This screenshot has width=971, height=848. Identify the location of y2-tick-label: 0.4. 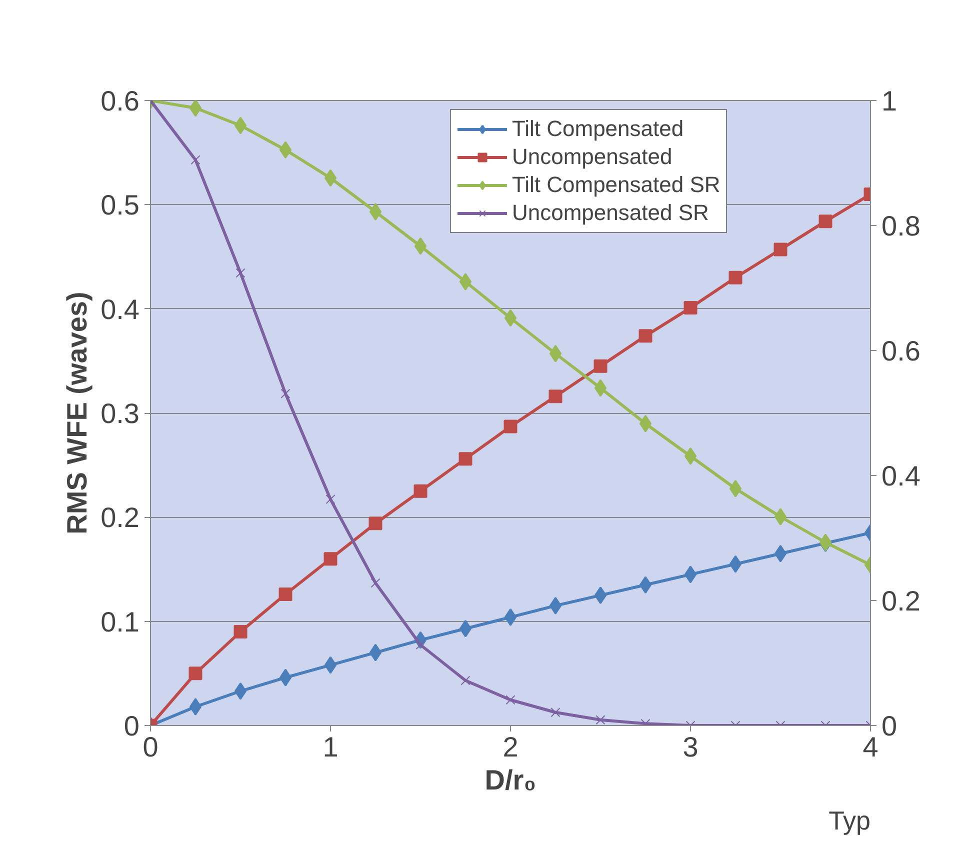
(901, 476).